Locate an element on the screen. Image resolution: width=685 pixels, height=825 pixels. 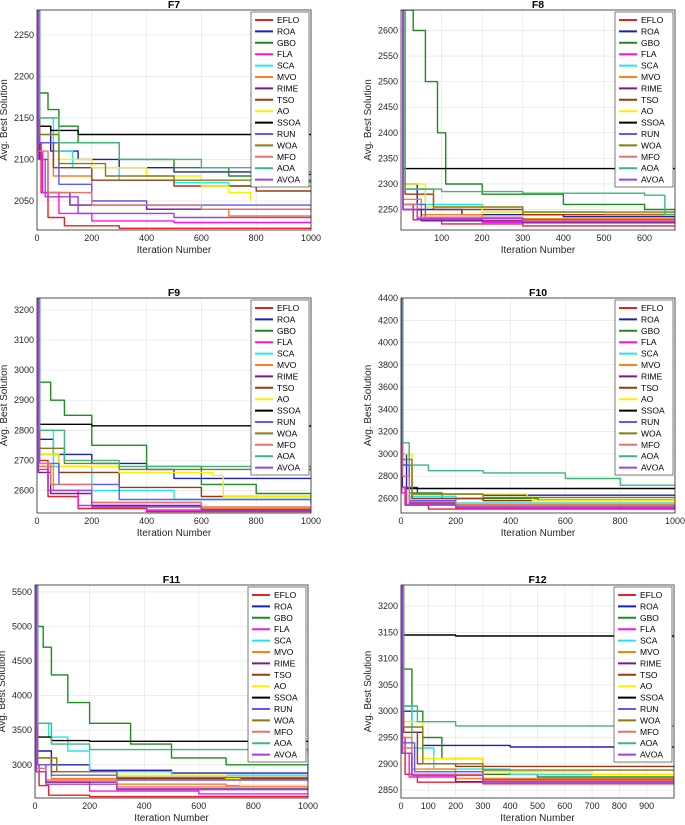
y-tick-label: 4200 is located at coordinates (388, 320).